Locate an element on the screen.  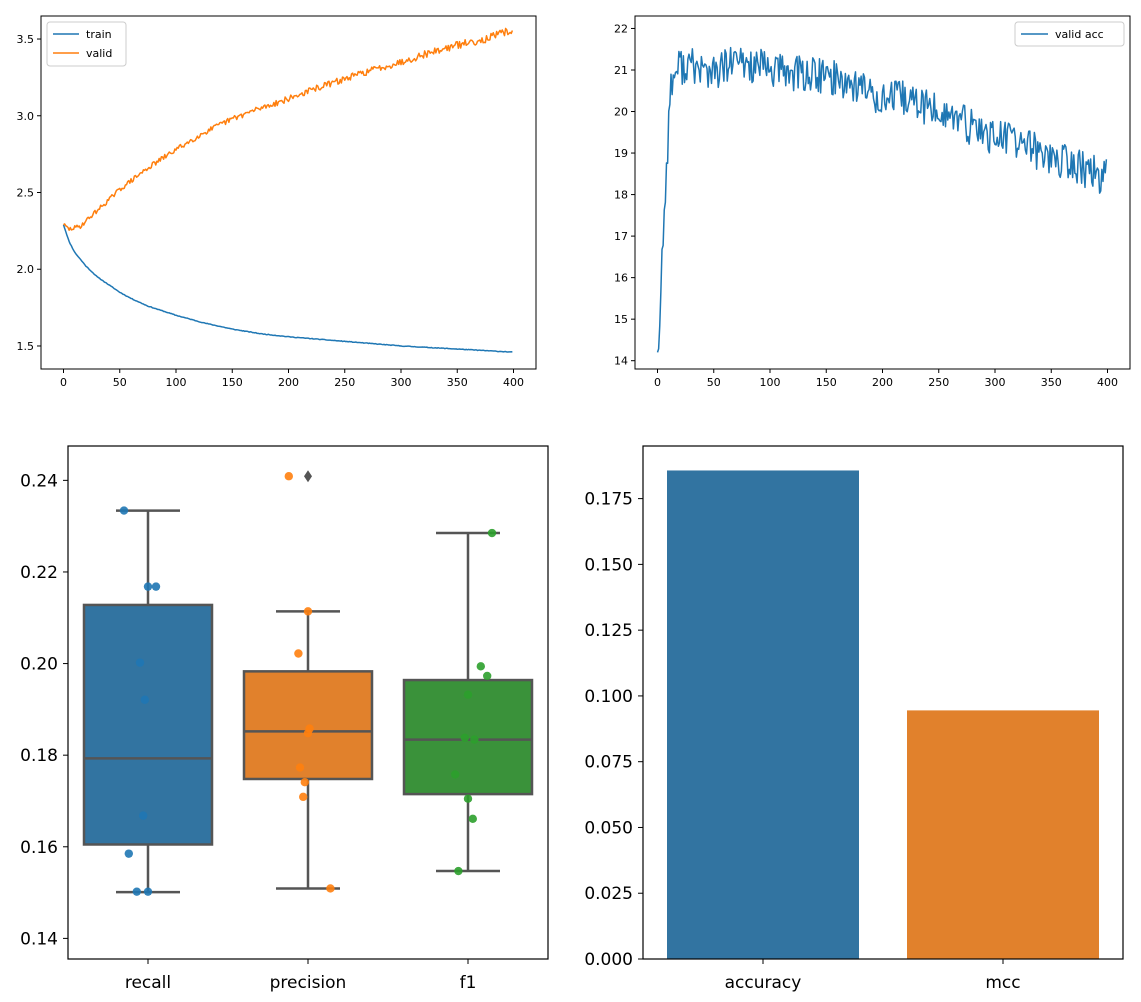
acc-y-tick-label: 21 is located at coordinates (621, 70).